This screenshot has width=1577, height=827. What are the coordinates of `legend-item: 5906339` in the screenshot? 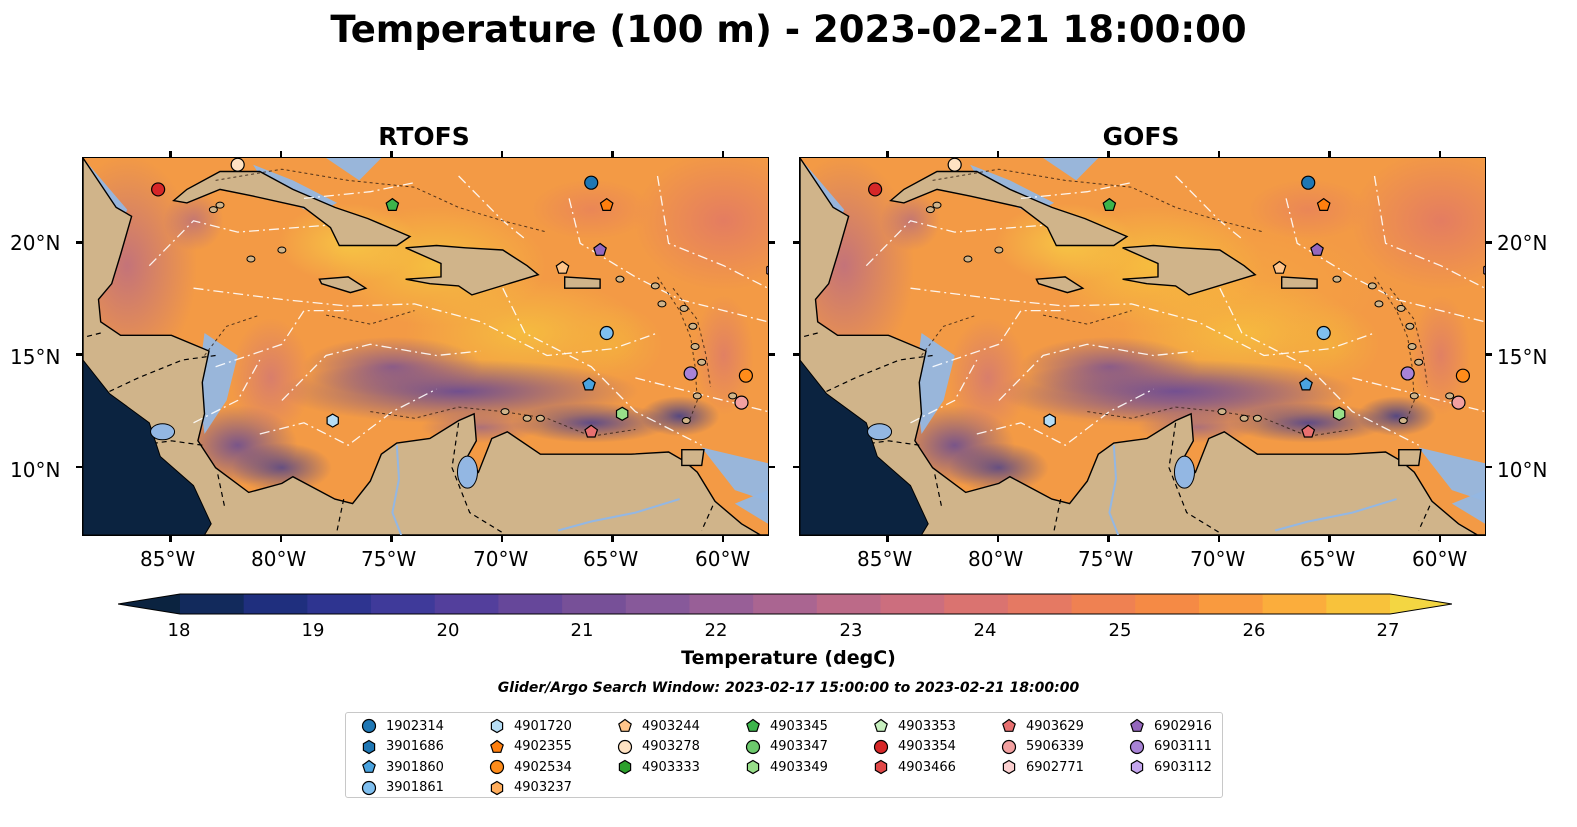 It's located at (1042, 747).